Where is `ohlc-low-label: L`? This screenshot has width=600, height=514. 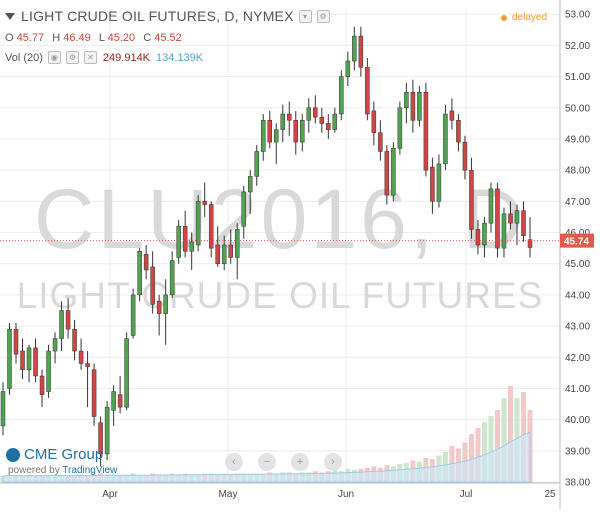 ohlc-low-label: L is located at coordinates (101, 38).